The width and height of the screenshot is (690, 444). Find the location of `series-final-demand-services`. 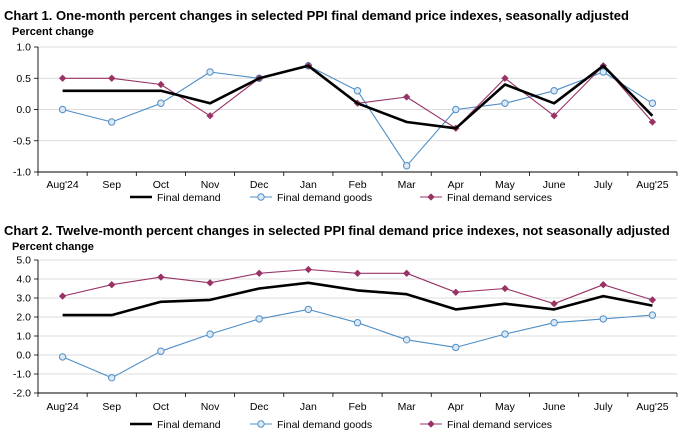

series-final-demand-services is located at coordinates (357, 97).